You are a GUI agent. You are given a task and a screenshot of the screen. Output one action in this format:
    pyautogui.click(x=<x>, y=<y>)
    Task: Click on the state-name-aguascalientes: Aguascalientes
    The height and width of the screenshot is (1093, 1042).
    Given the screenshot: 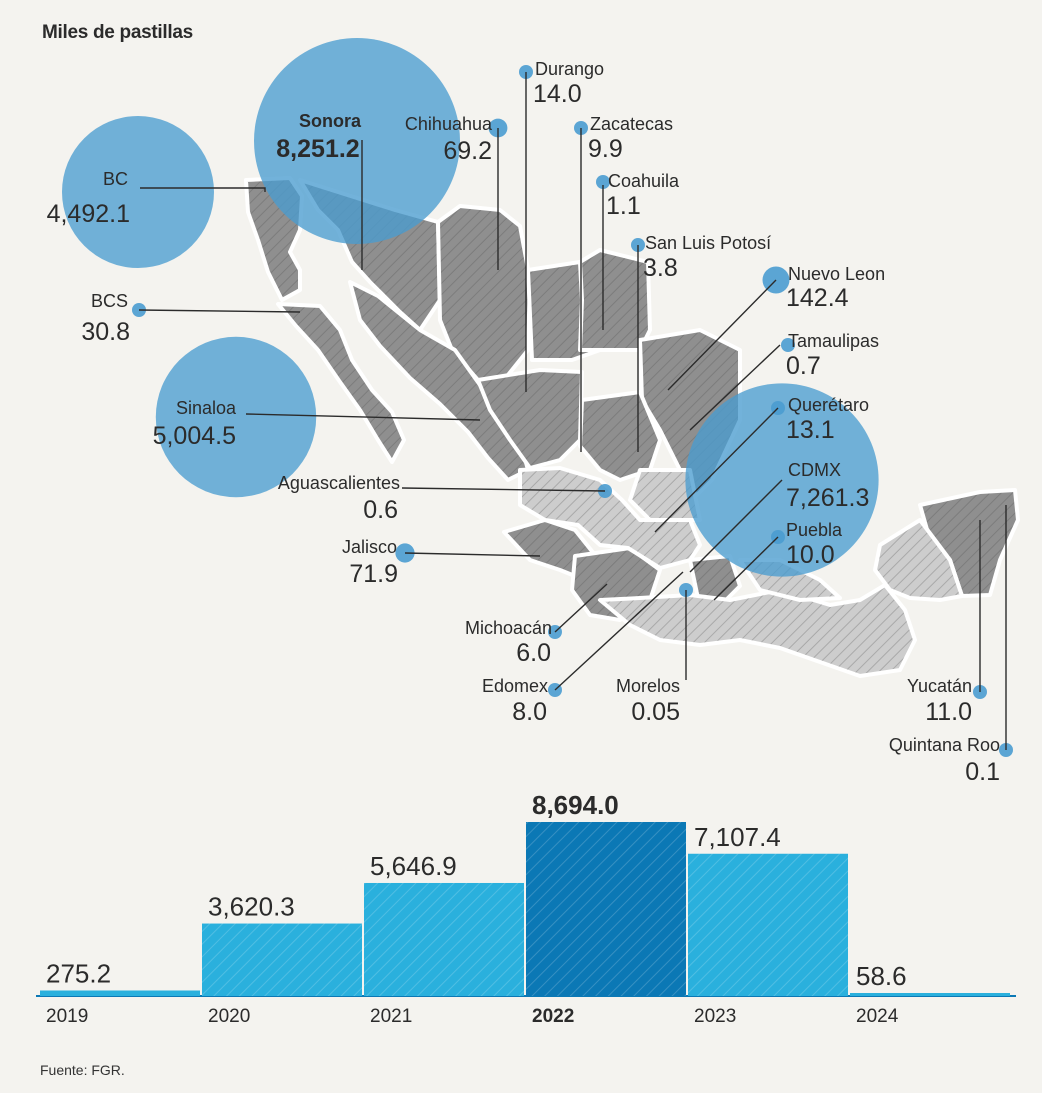 What is the action you would take?
    pyautogui.click(x=339, y=483)
    